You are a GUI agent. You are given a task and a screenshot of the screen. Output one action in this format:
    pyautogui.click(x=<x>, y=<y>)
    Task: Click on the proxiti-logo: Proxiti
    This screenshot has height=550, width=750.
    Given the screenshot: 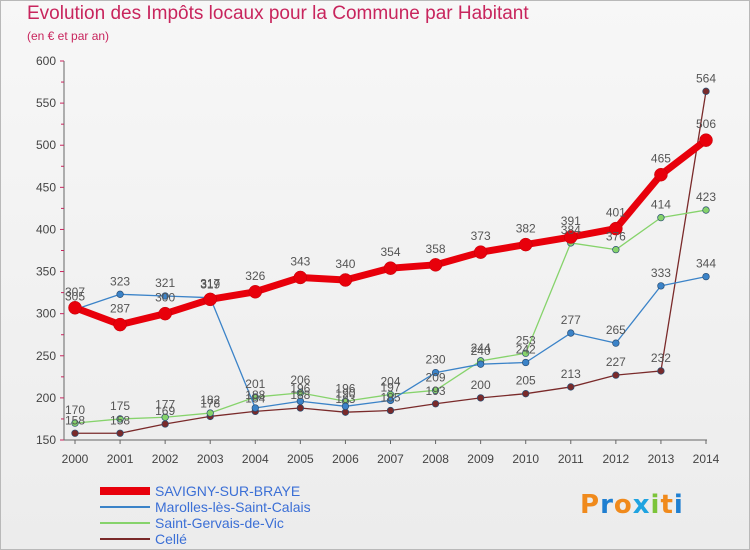 What is the action you would take?
    pyautogui.click(x=632, y=505)
    